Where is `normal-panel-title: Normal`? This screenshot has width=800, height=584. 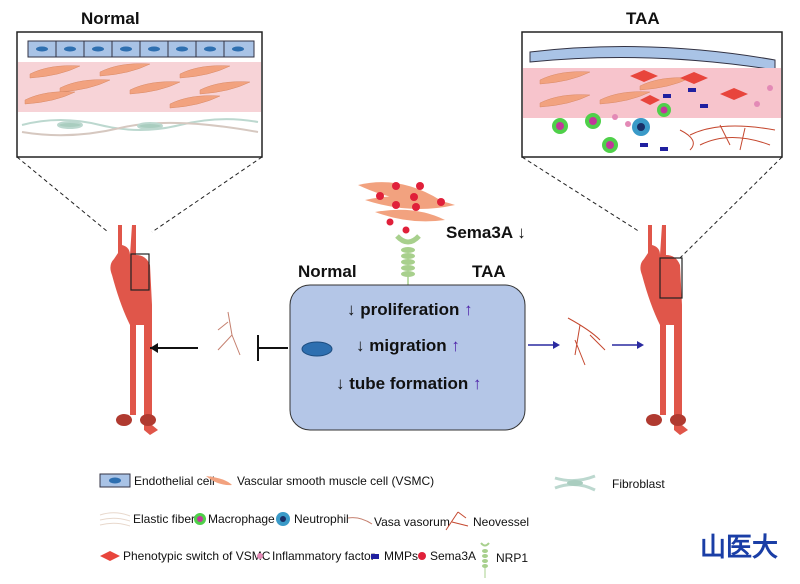
normal-panel-title: Normal is located at coordinates (110, 18).